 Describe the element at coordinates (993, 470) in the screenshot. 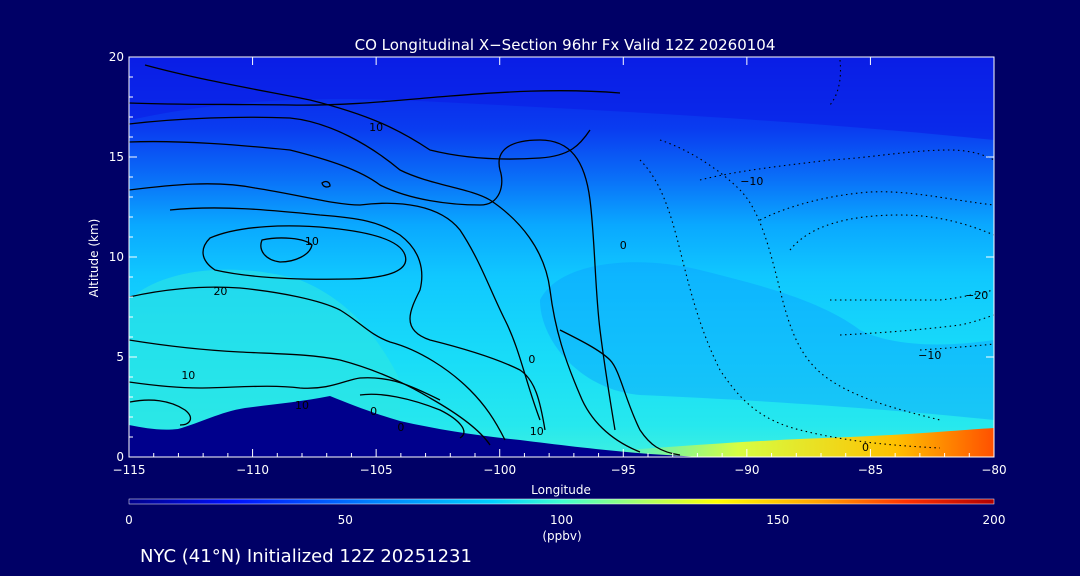

I see `x-tick-label: −80` at that location.